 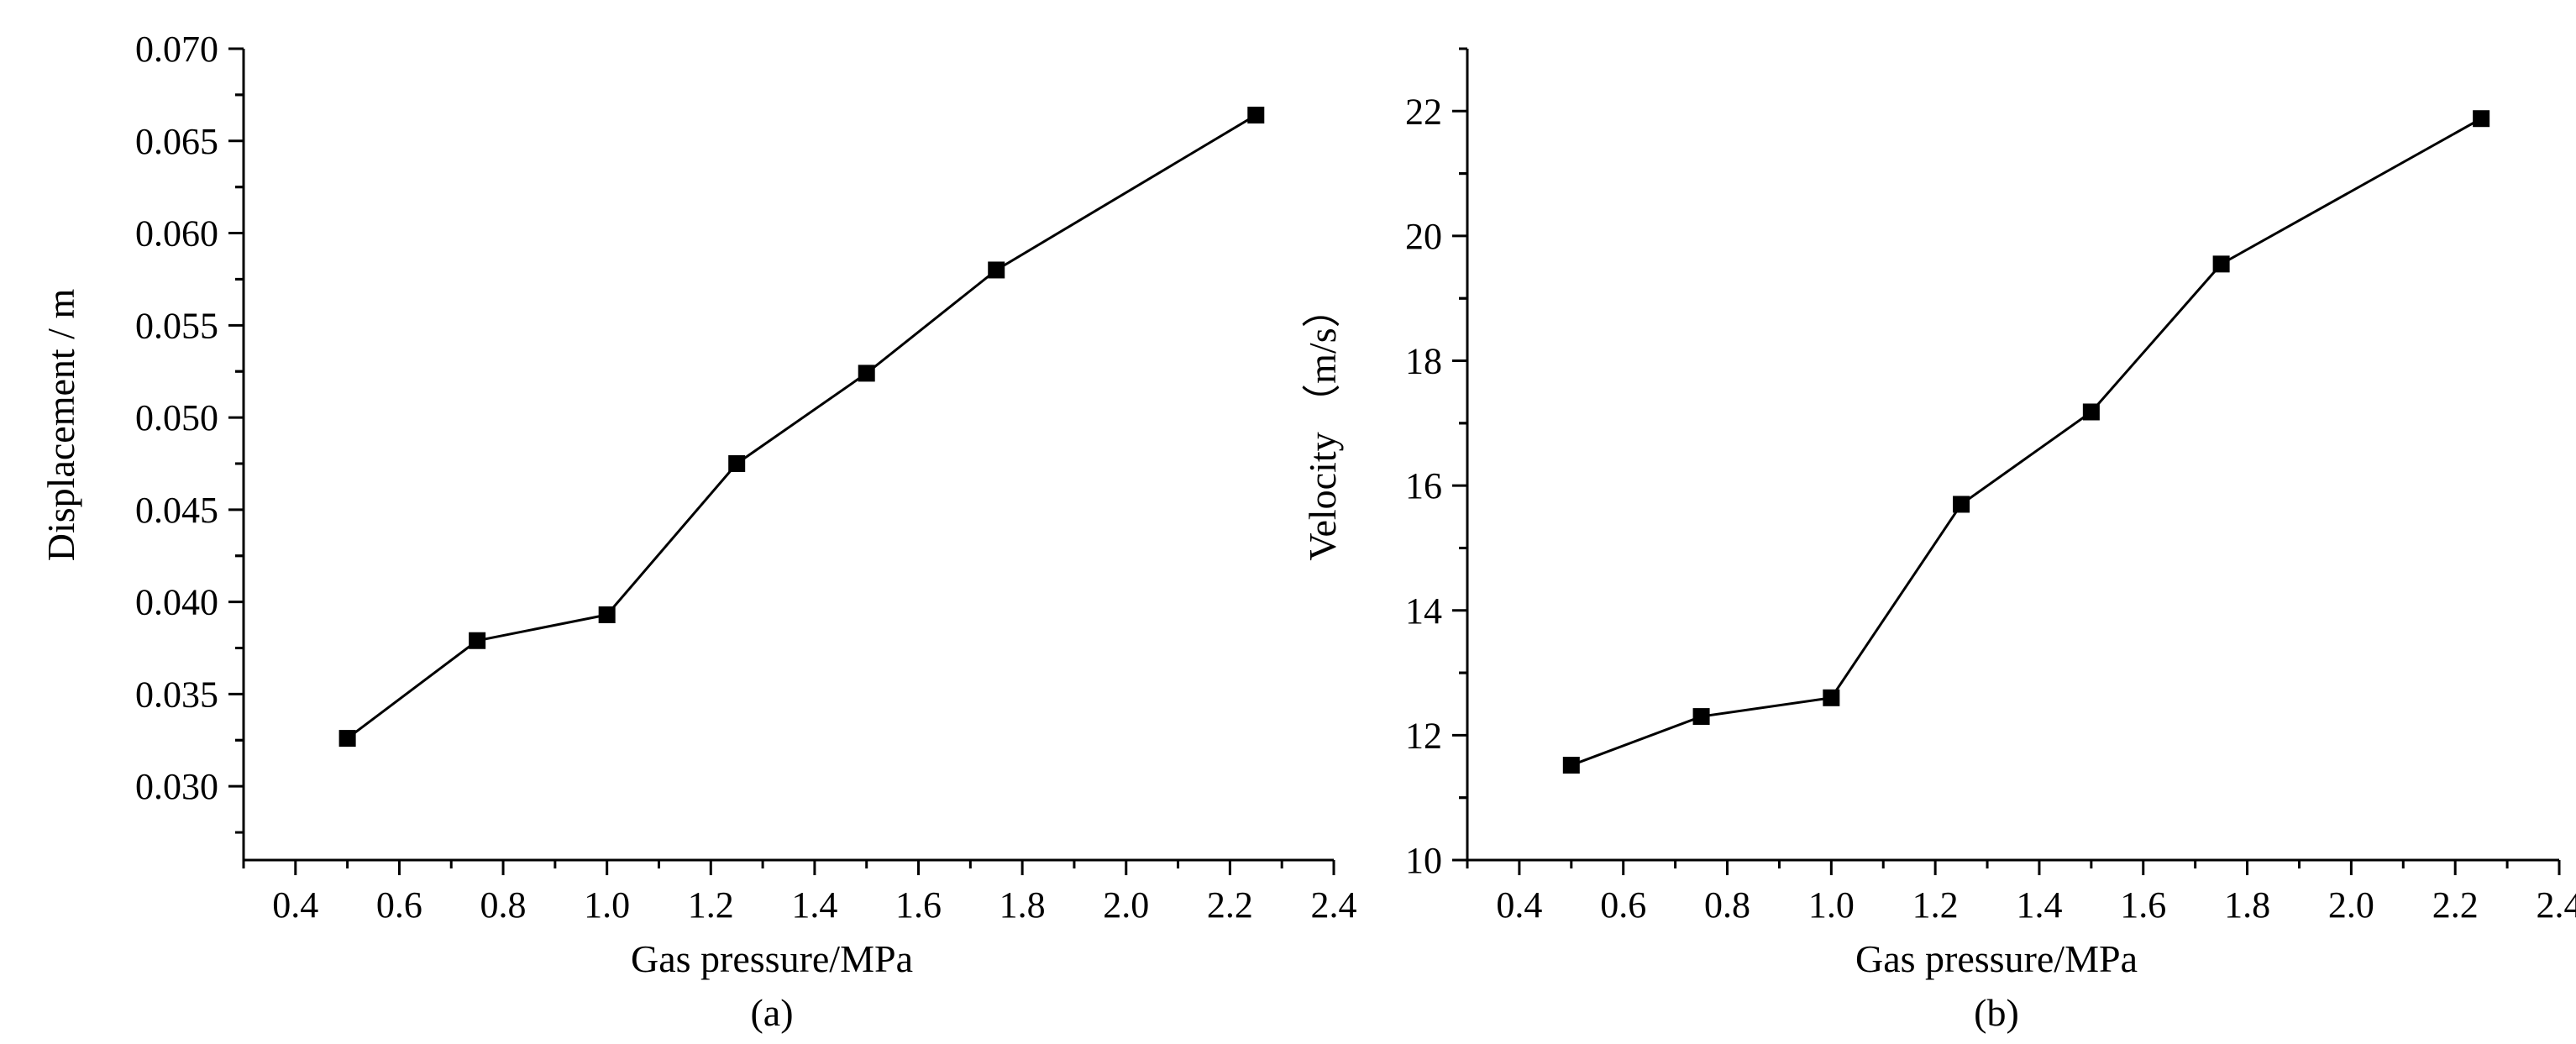 What do you see at coordinates (1423, 361) in the screenshot?
I see `y-tick-label: 18` at bounding box center [1423, 361].